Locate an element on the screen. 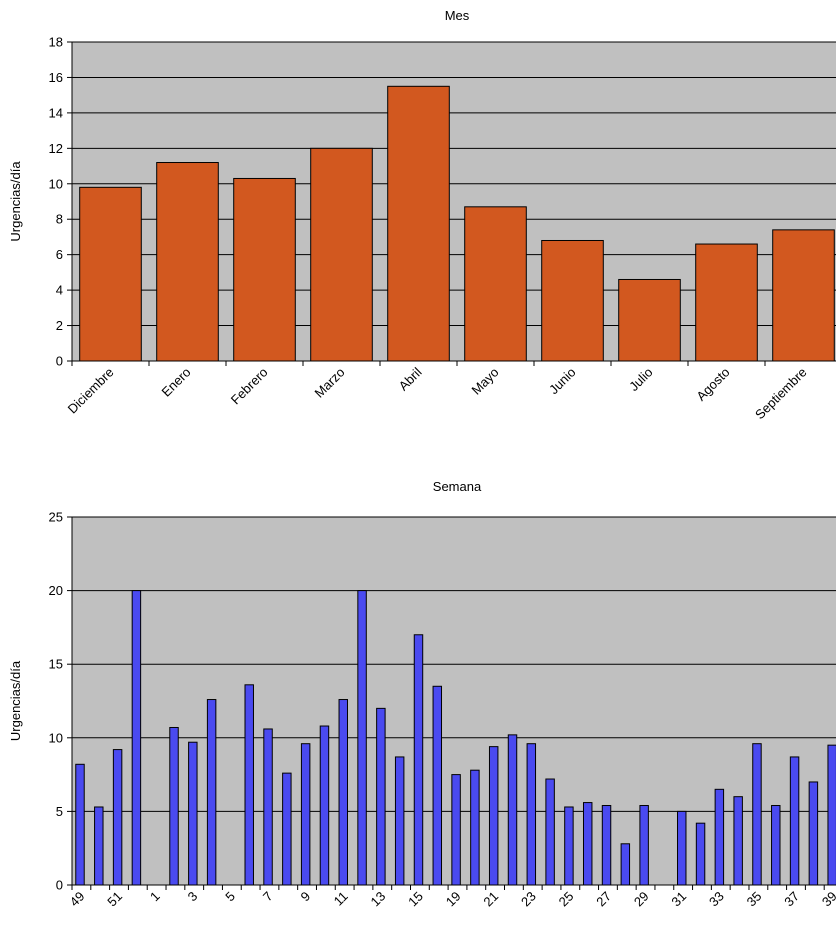  y-tick-label: 4 is located at coordinates (59, 290).